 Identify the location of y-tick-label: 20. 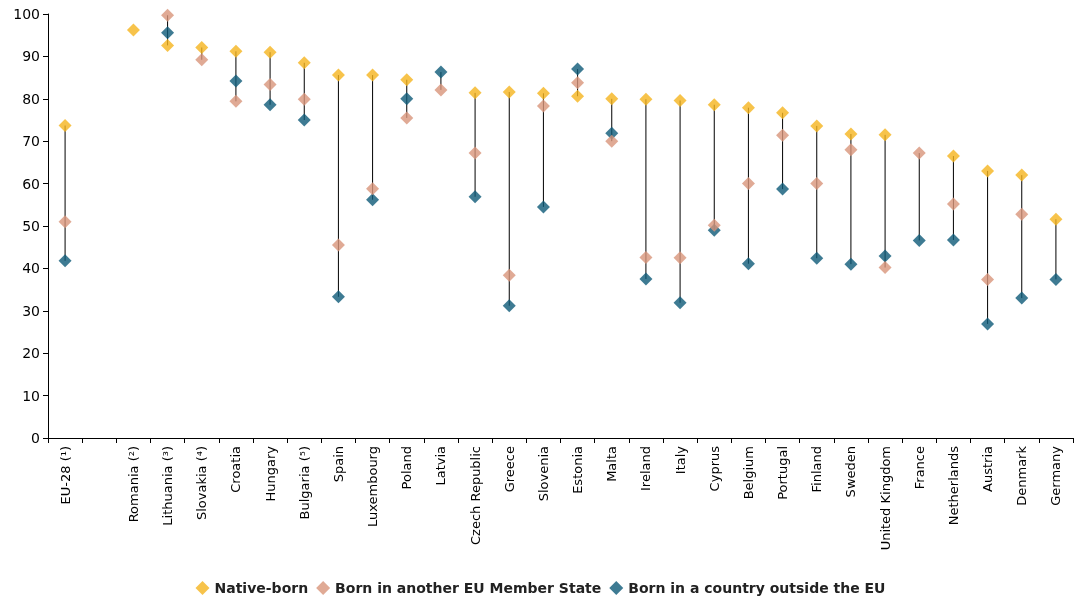
(31, 353).